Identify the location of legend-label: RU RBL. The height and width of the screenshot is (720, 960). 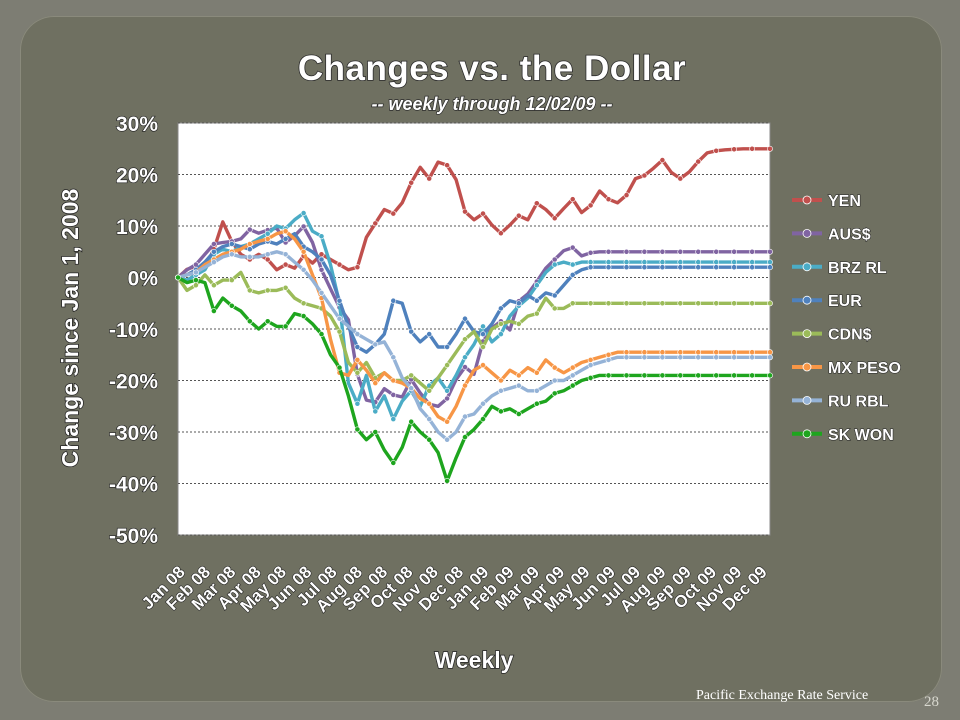
(858, 401).